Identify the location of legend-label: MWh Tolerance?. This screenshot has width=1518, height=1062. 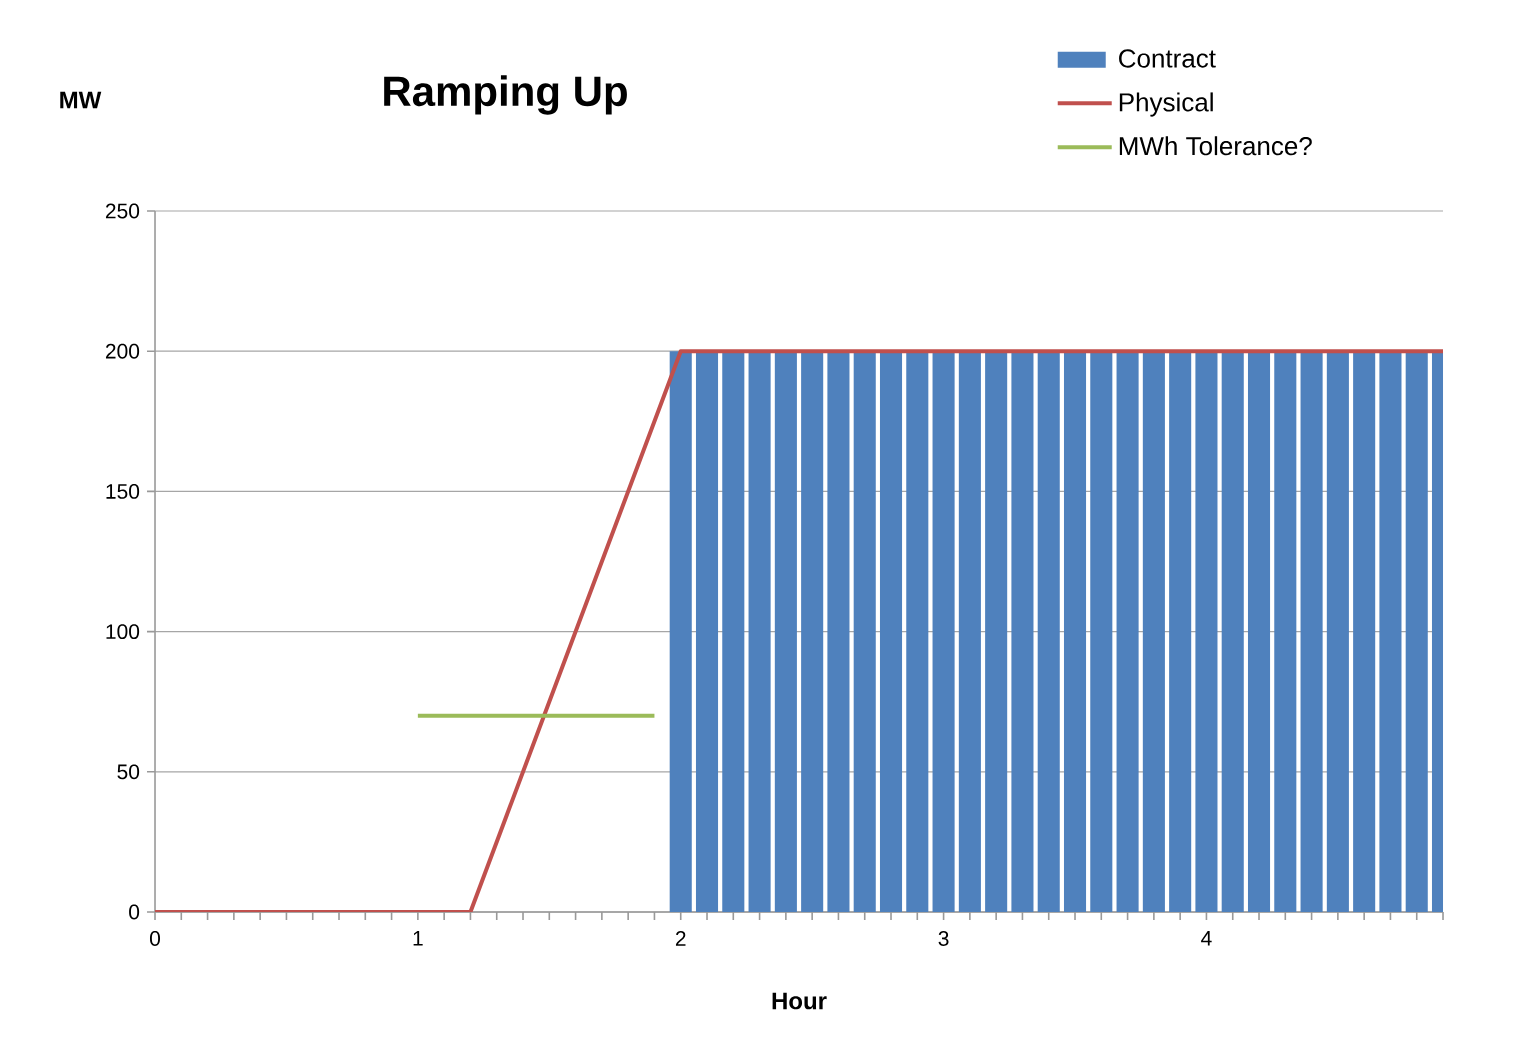
(1215, 146).